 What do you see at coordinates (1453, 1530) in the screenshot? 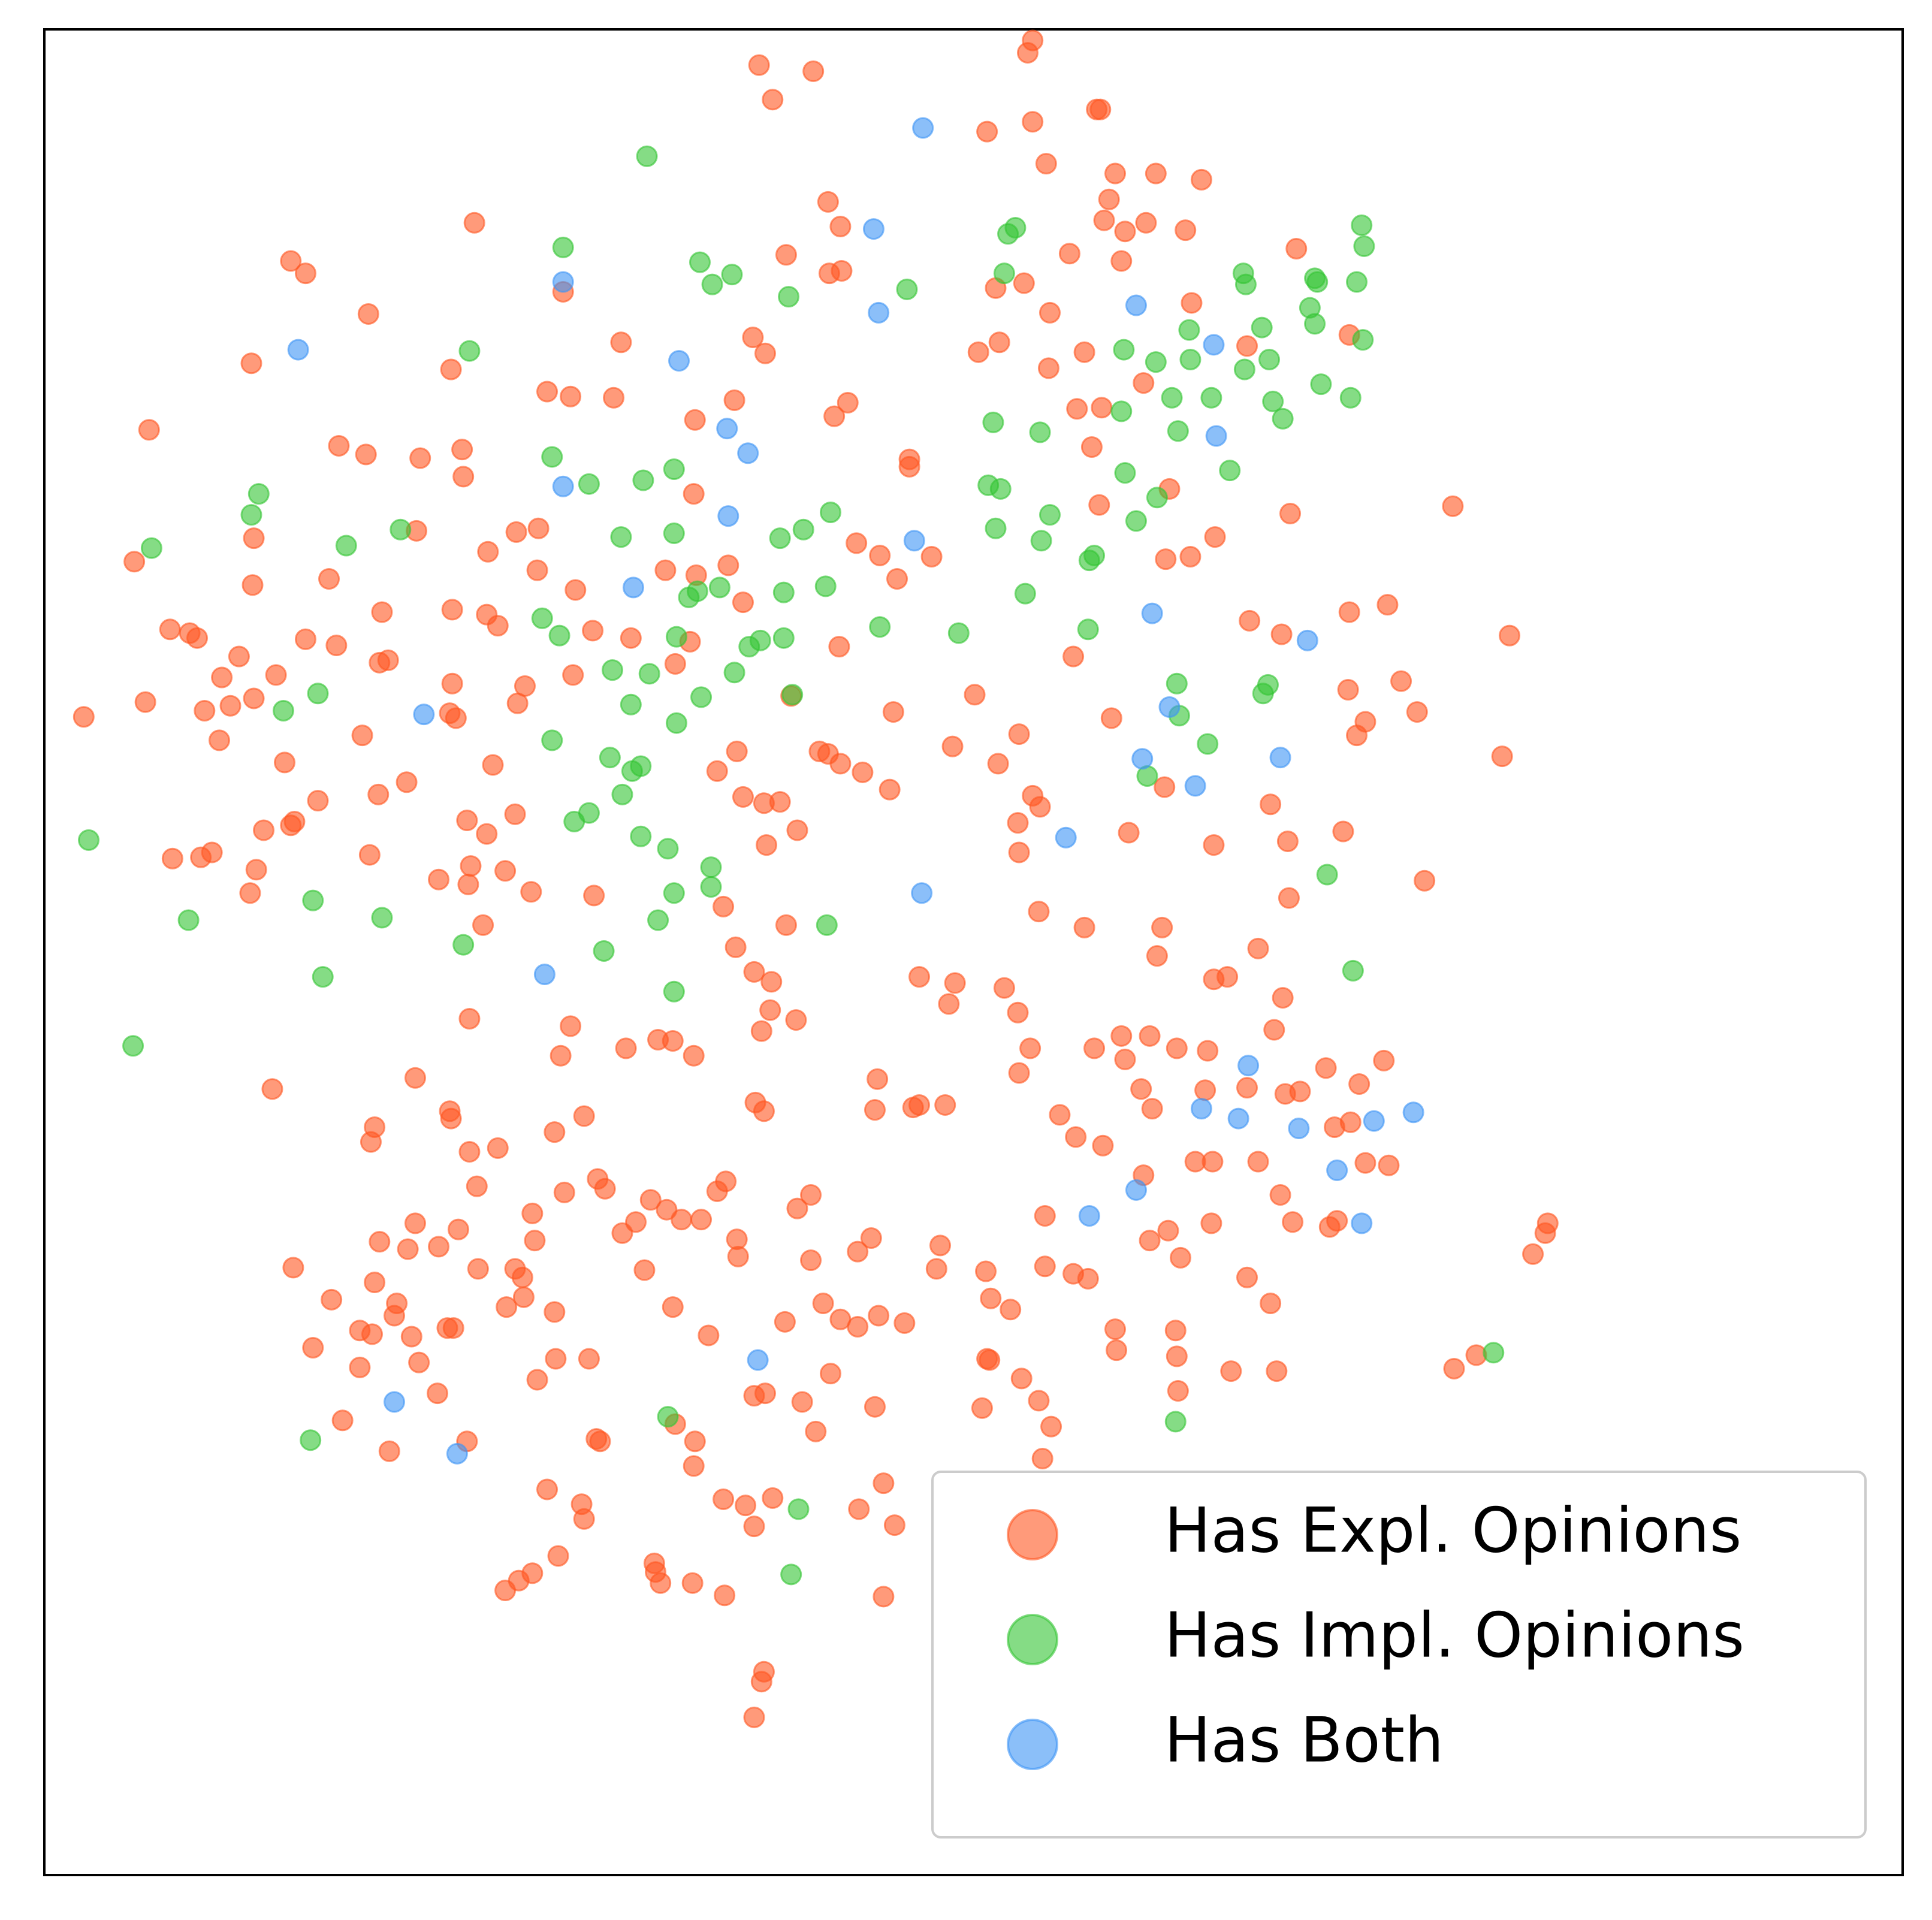
I see `legend-label: Has Expl. Opinions` at bounding box center [1453, 1530].